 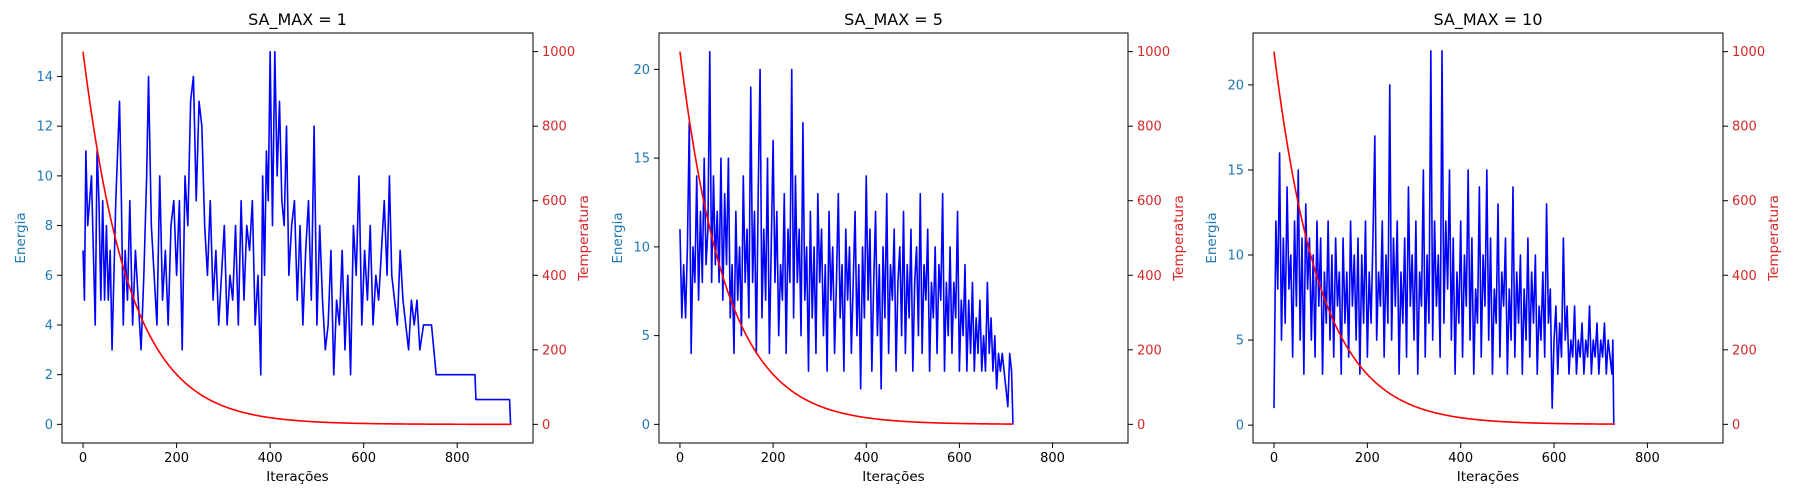 I want to click on chart-title: SA_MAX = 10, so click(x=1487, y=20).